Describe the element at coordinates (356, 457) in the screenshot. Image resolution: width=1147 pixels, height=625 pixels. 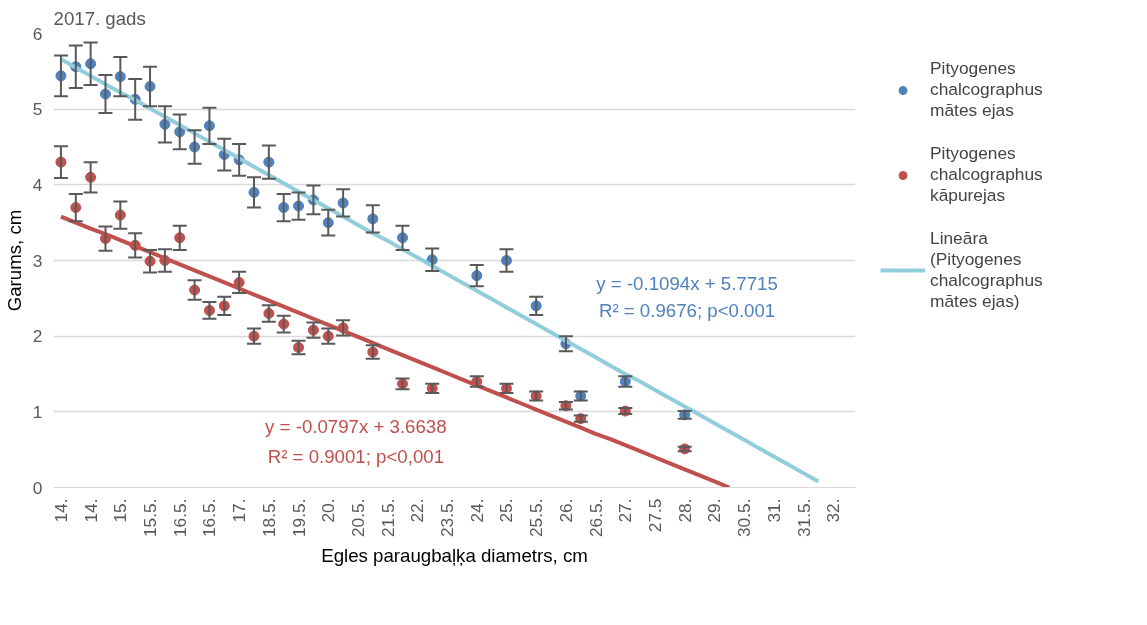
I see `annotation: R² = 0.9001; p<0,001` at that location.